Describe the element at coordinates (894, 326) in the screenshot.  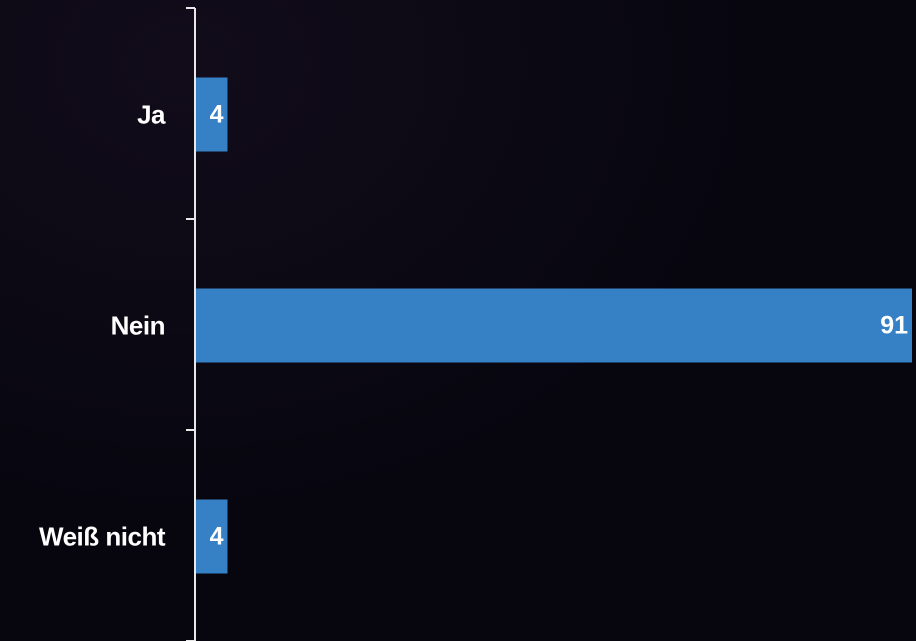
I see `data-label: 91` at that location.